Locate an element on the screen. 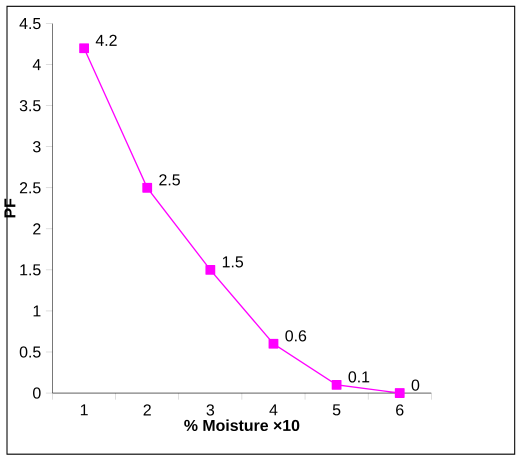  y-tick-label: 4.5 is located at coordinates (30, 24).